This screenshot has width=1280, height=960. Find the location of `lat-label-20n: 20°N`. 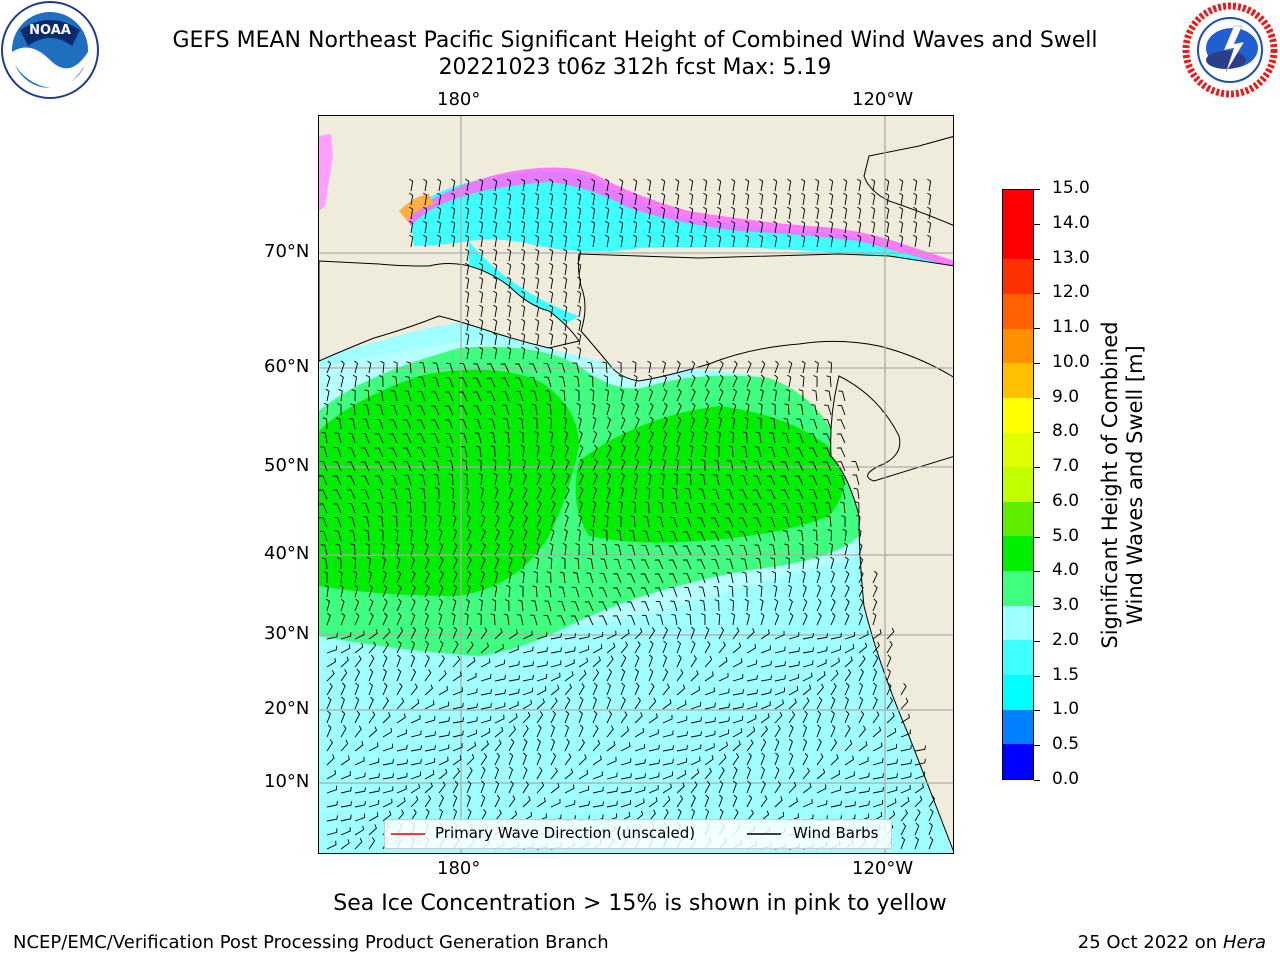

lat-label-20n: 20°N is located at coordinates (287, 708).